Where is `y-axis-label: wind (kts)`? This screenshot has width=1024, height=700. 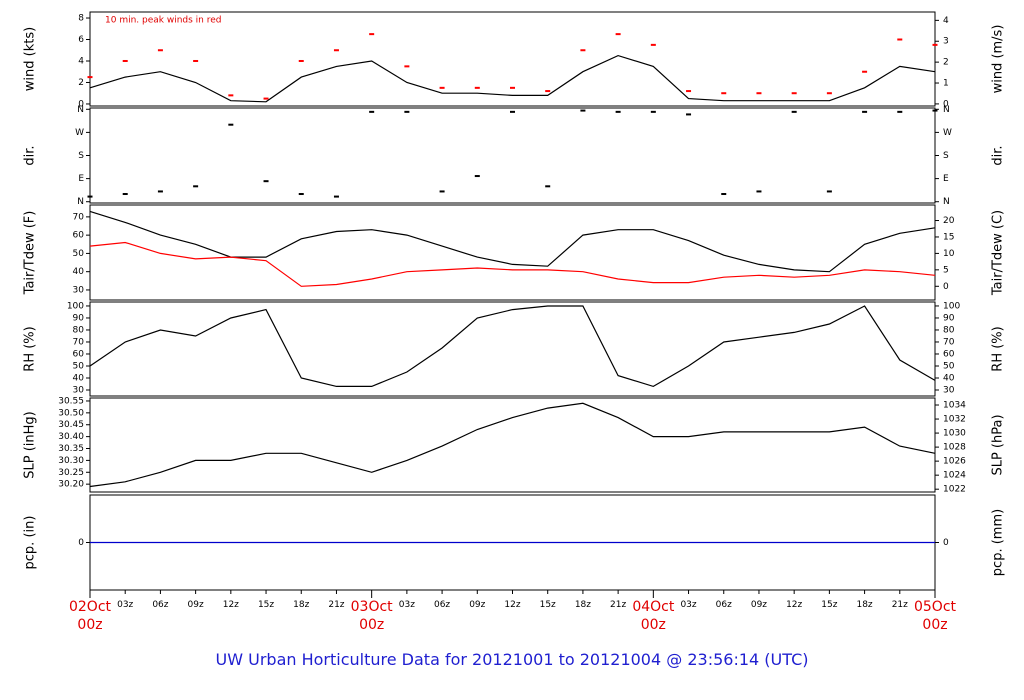 y-axis-label: wind (kts) is located at coordinates (30, 59).